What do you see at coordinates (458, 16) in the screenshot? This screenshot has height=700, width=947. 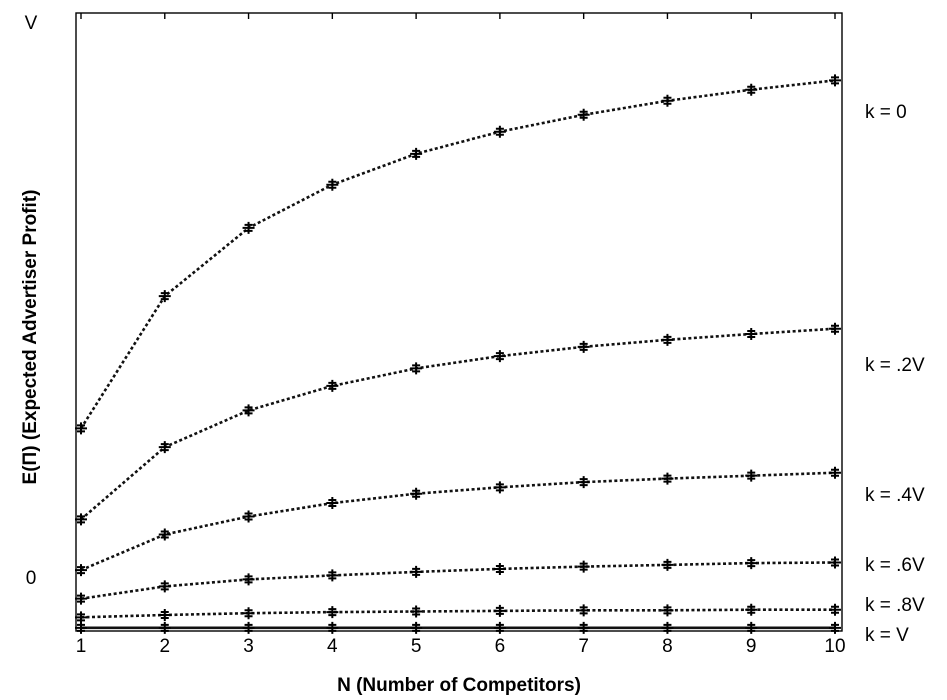 I see `top-tick-marks` at bounding box center [458, 16].